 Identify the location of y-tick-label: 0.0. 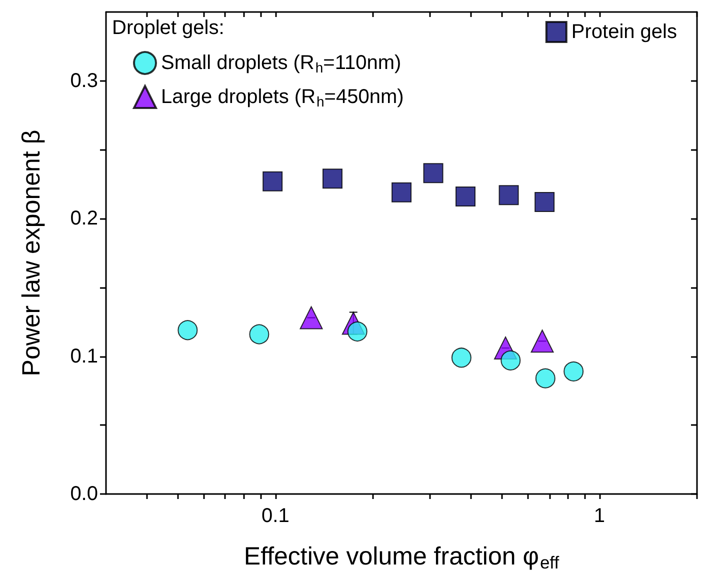
(84, 494).